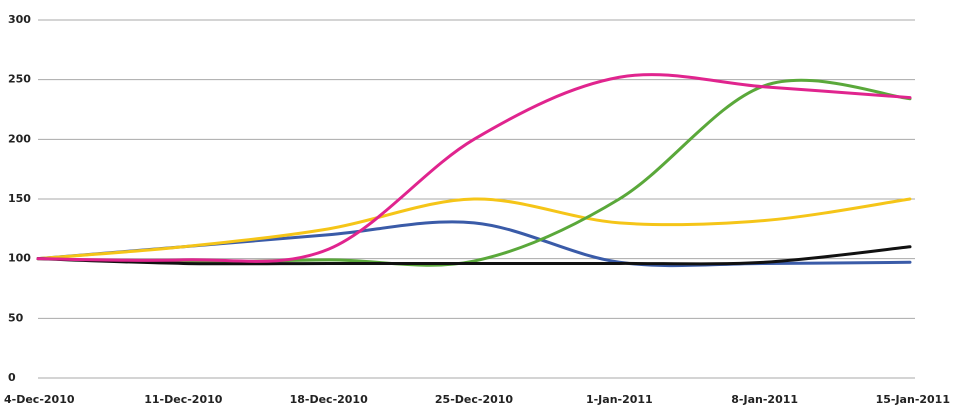 The height and width of the screenshot is (411, 953). What do you see at coordinates (39, 399) in the screenshot?
I see `x-tick-label: 4-Dec-2010` at bounding box center [39, 399].